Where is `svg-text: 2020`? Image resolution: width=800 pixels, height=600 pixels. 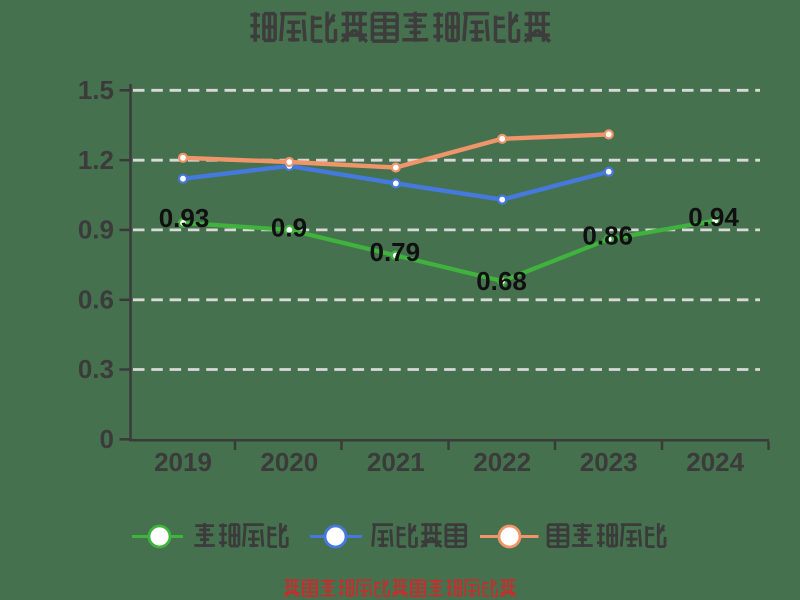
svg-text: 2020 is located at coordinates (289, 462).